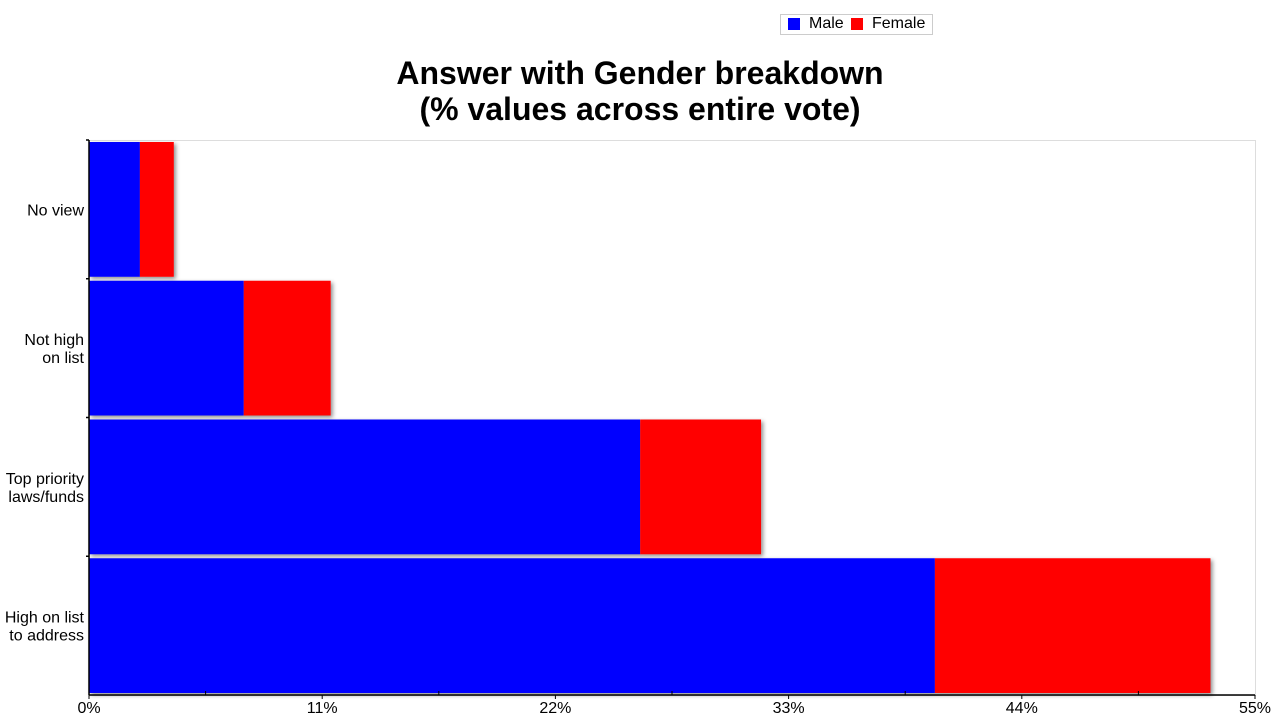 This screenshot has height=720, width=1280. I want to click on chart-title-line-2: (% values across entire vote), so click(639, 109).